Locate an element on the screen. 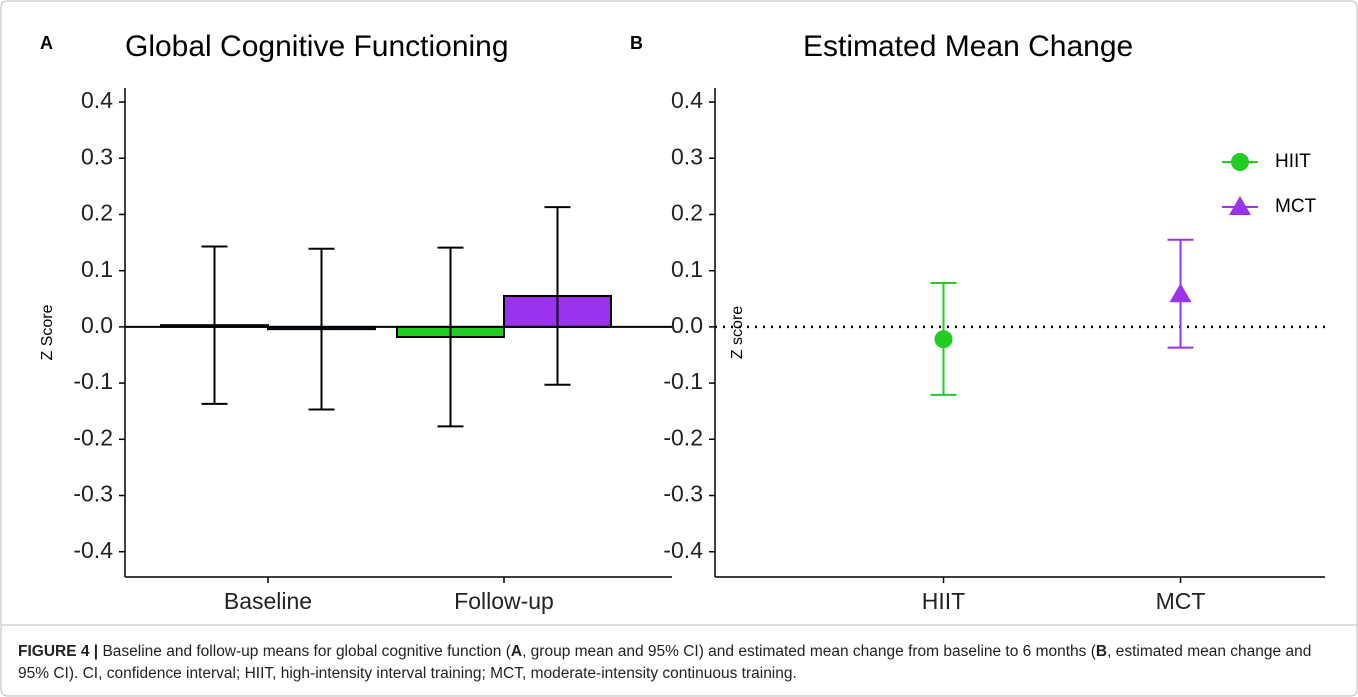  chart-title: Global Cognitive Functioning is located at coordinates (317, 46).